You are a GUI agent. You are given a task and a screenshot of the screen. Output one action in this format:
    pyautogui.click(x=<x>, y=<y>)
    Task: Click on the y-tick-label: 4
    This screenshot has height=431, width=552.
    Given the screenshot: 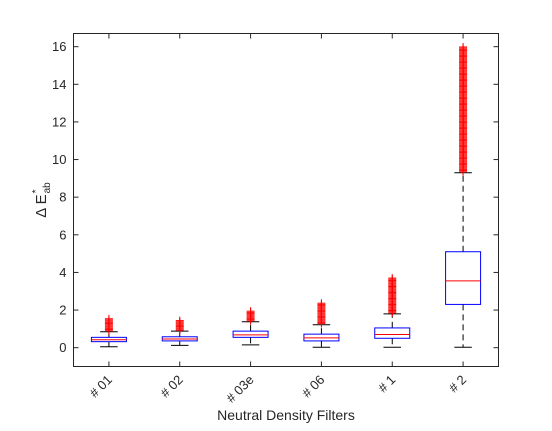 What is the action you would take?
    pyautogui.click(x=62, y=272)
    